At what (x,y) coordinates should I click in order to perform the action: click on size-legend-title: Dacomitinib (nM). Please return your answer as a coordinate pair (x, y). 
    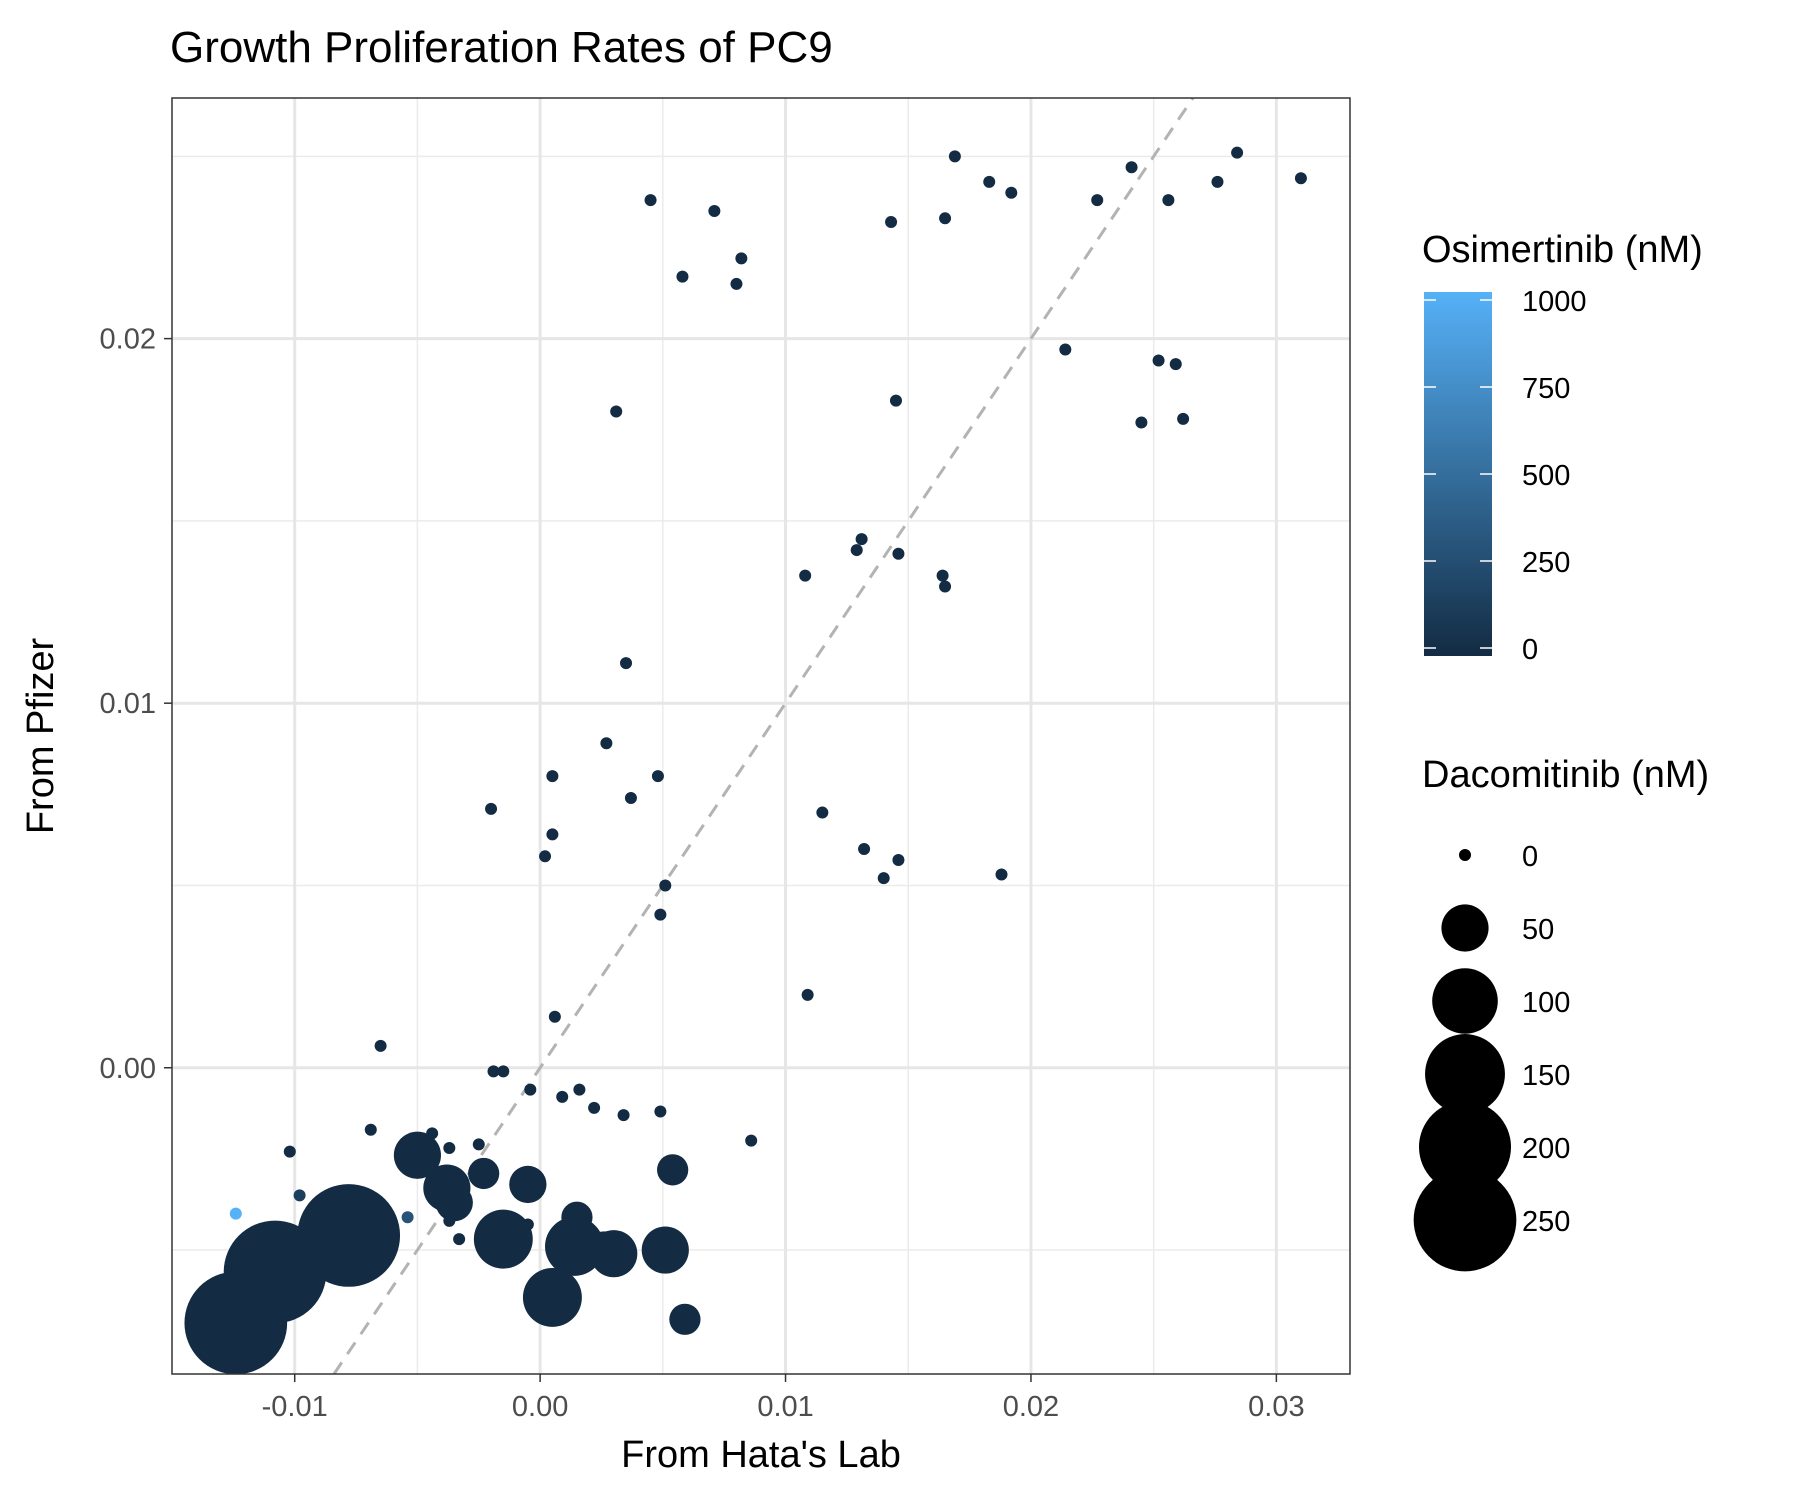
    Looking at the image, I should click on (1565, 775).